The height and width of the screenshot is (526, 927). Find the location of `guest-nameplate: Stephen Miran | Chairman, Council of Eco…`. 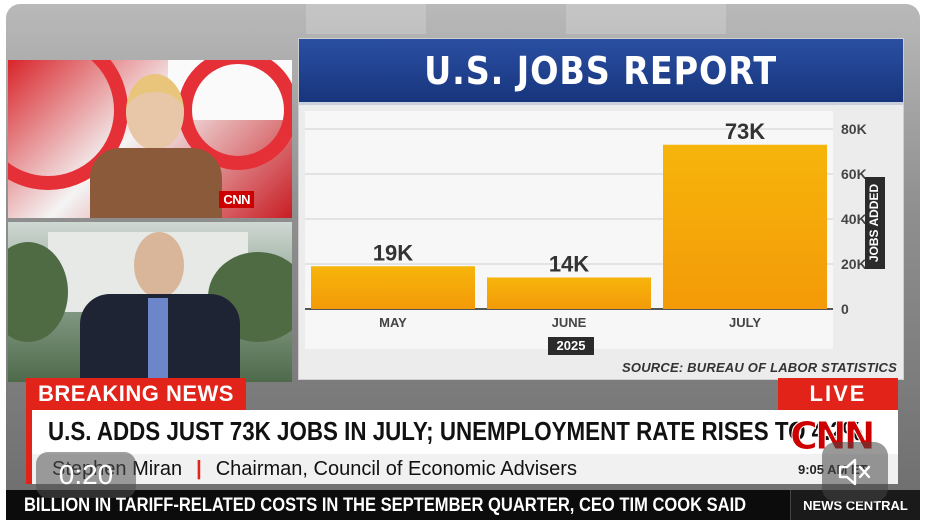

guest-nameplate: Stephen Miran | Chairman, Council of Eco… is located at coordinates (405, 469).